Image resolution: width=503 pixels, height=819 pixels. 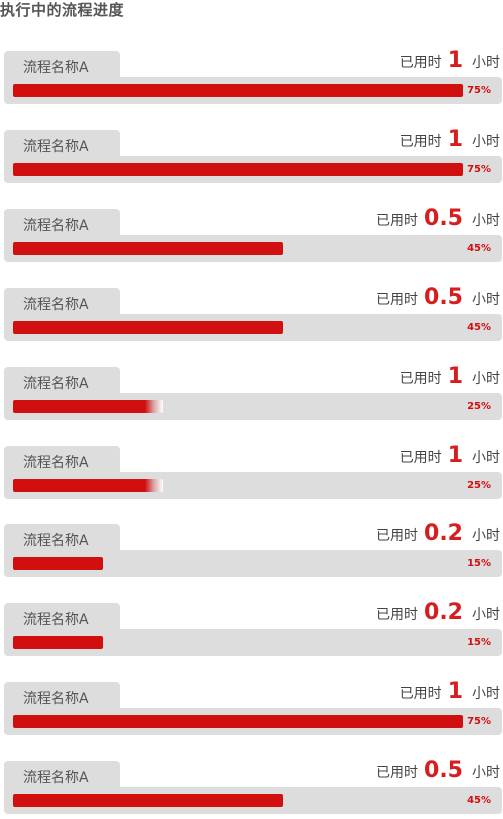 I want to click on page-title: 执行中的流程进度, so click(x=62, y=10).